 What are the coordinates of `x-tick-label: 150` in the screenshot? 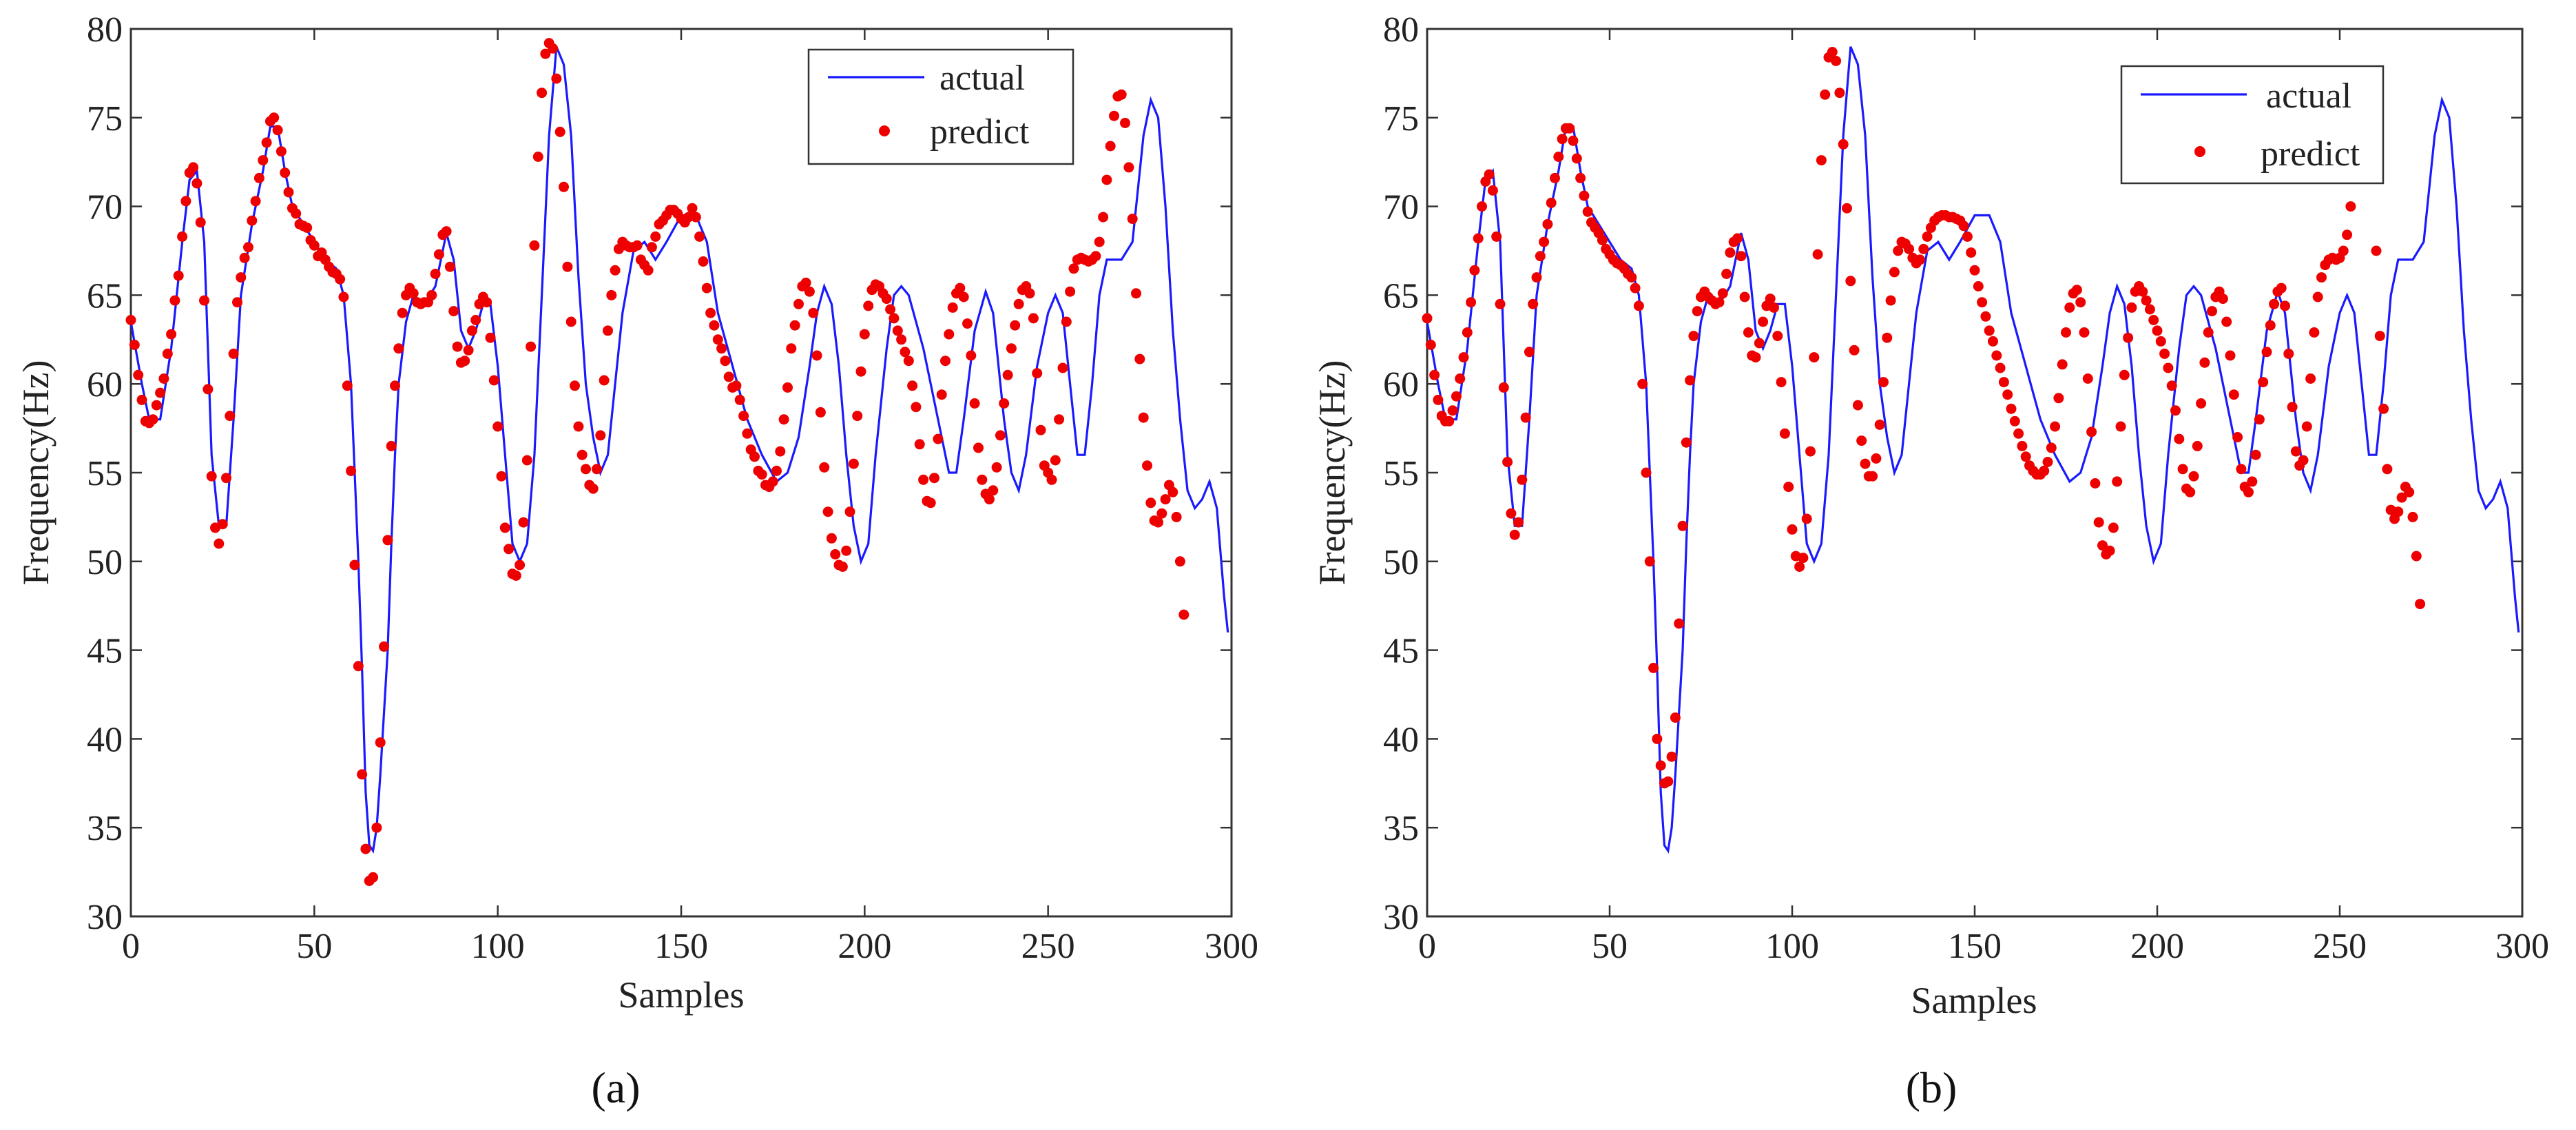 It's located at (681, 946).